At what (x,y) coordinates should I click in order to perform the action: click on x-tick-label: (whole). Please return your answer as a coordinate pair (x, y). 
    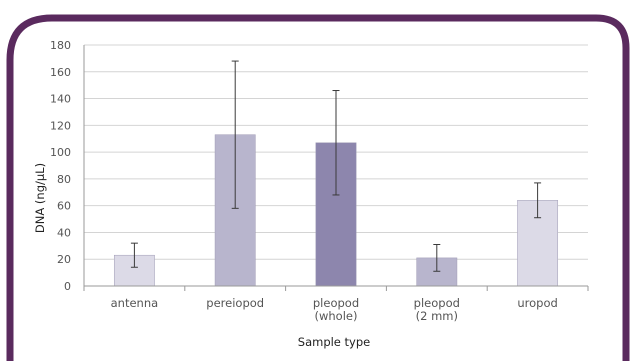
    Looking at the image, I should click on (336, 316).